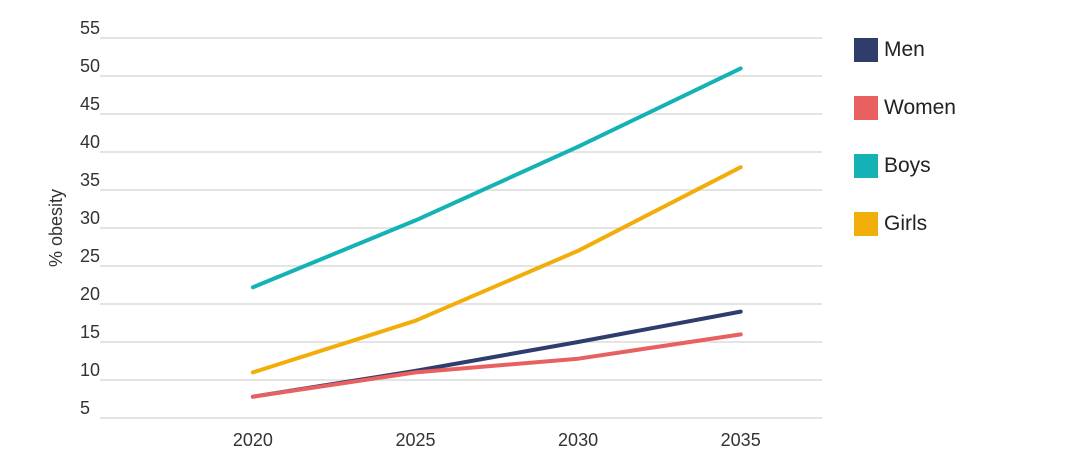  Describe the element at coordinates (85, 408) in the screenshot. I see `y-tick-label: 5` at that location.